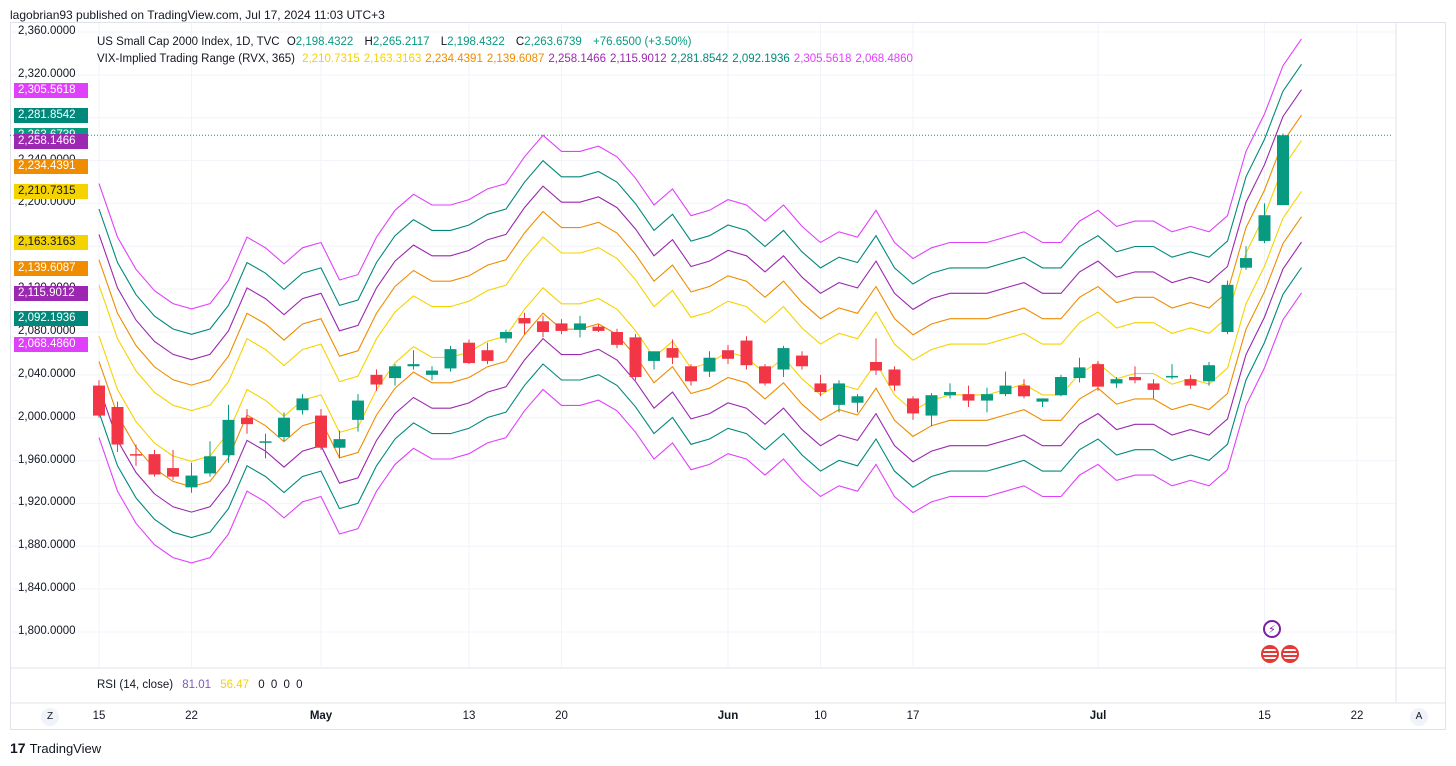 The width and height of the screenshot is (1456, 766). What do you see at coordinates (188, 42) in the screenshot?
I see `symbol-name: US Small Cap 2000 Index, 1D, TVC` at bounding box center [188, 42].